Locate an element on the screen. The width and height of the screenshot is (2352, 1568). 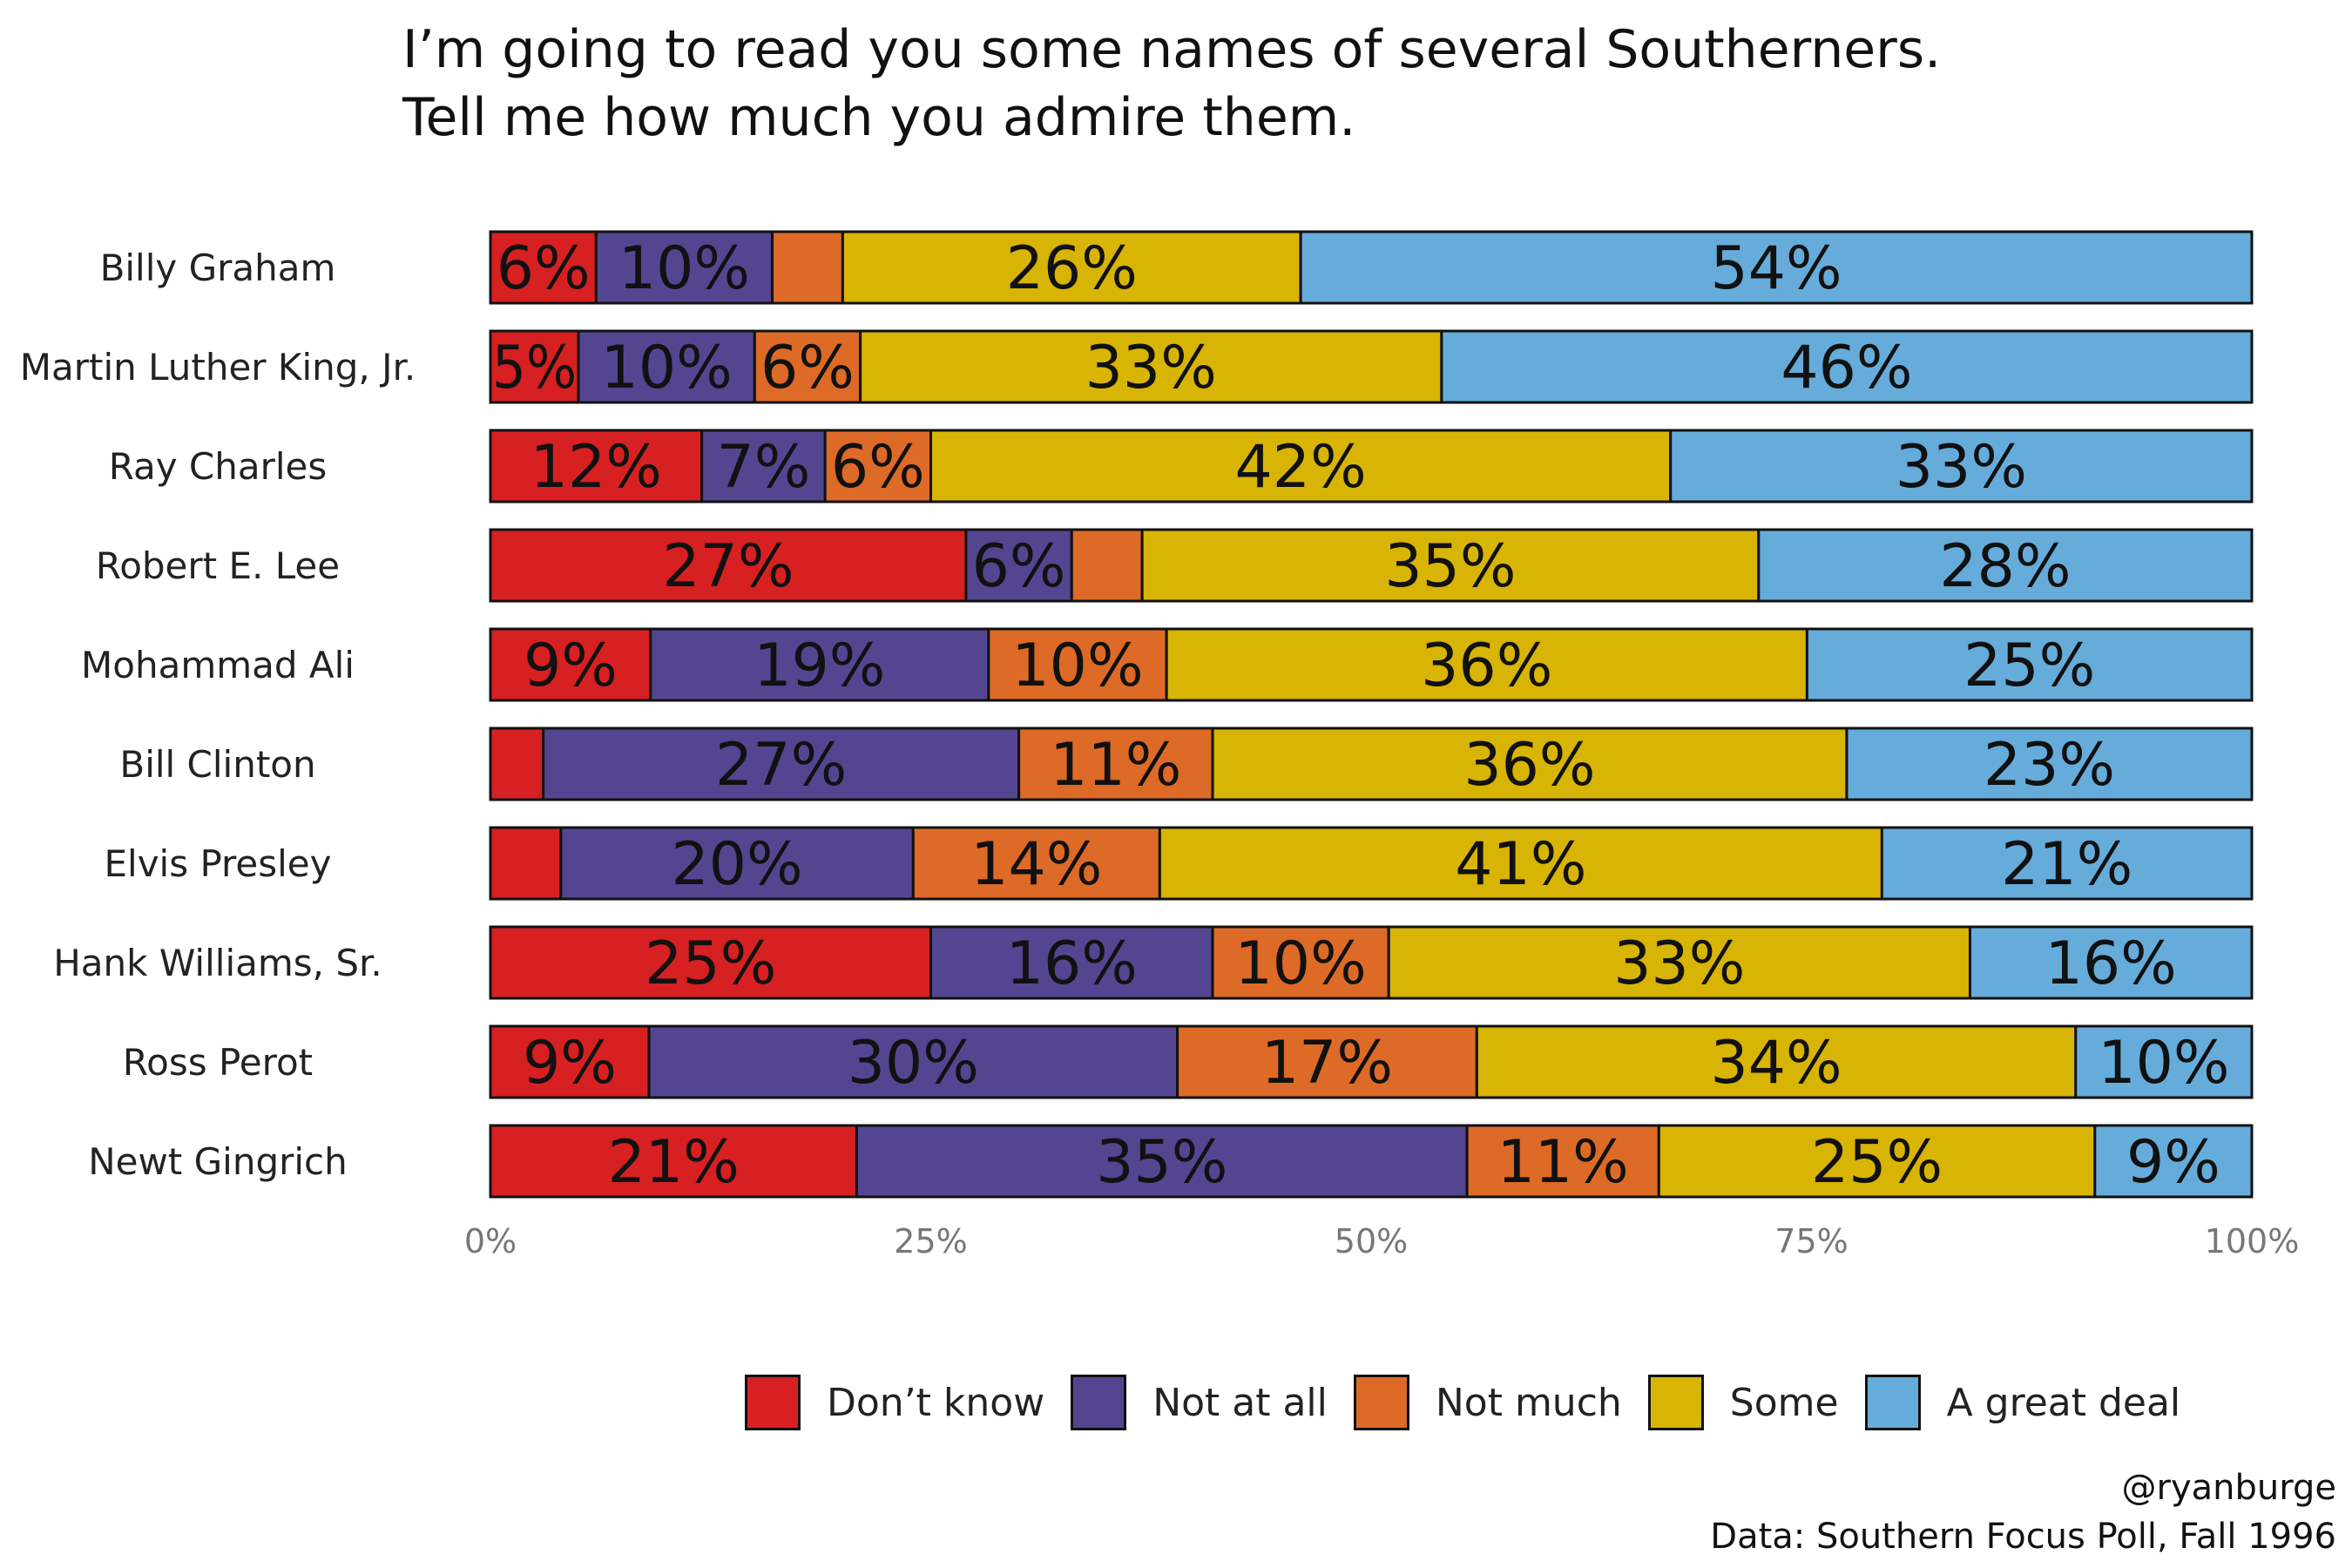
bar-martin-luther-king-jr-some is located at coordinates (1151, 366).